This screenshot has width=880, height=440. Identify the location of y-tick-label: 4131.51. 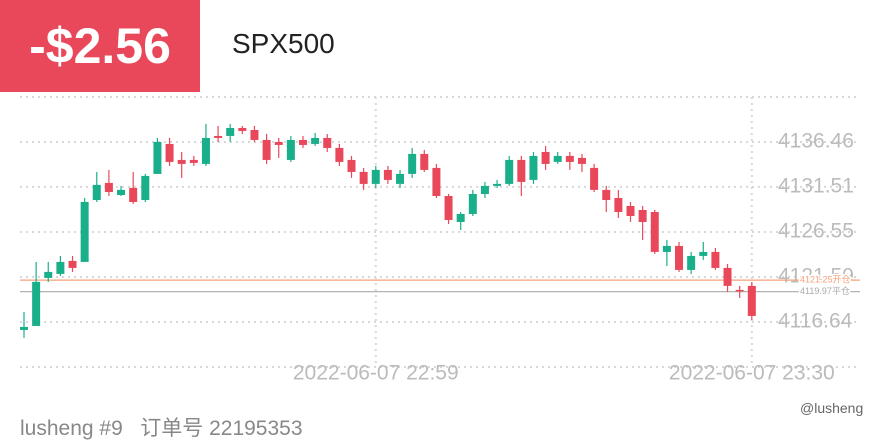
(816, 185).